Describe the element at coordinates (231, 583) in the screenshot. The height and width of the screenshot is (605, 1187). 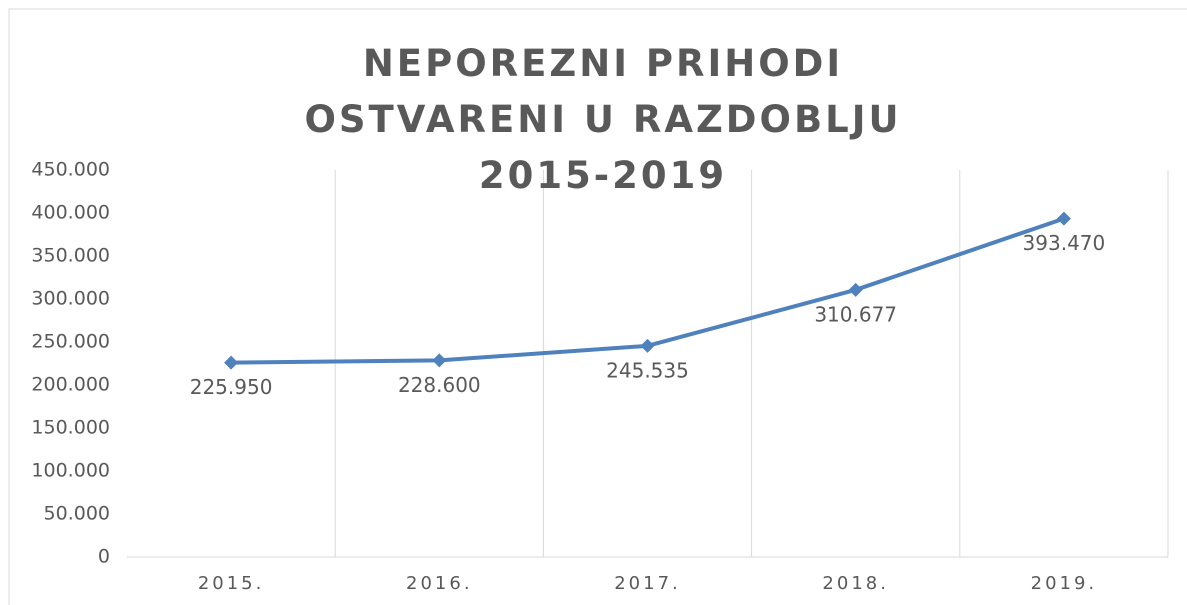
I see `x-tick-label: 2015.` at that location.